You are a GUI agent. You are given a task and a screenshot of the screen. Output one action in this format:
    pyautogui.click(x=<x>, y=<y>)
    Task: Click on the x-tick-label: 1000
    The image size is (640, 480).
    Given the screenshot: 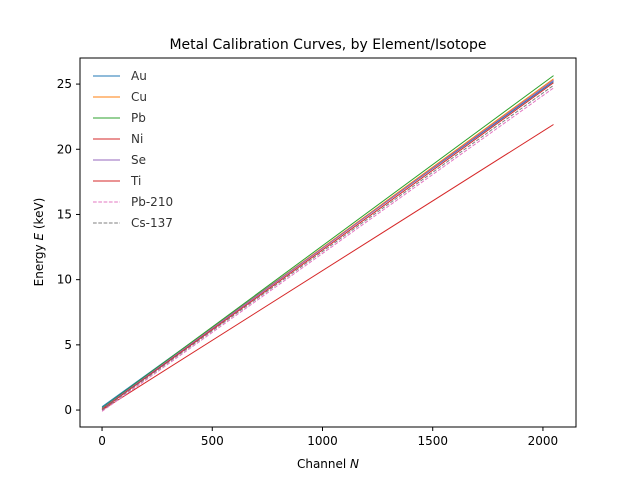 What is the action you would take?
    pyautogui.click(x=322, y=441)
    